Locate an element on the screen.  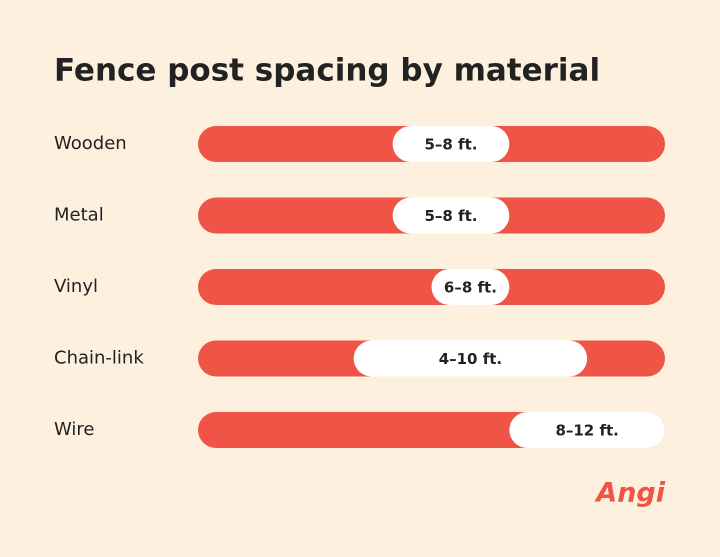
chart-title: Fence post spacing by material is located at coordinates (327, 71).